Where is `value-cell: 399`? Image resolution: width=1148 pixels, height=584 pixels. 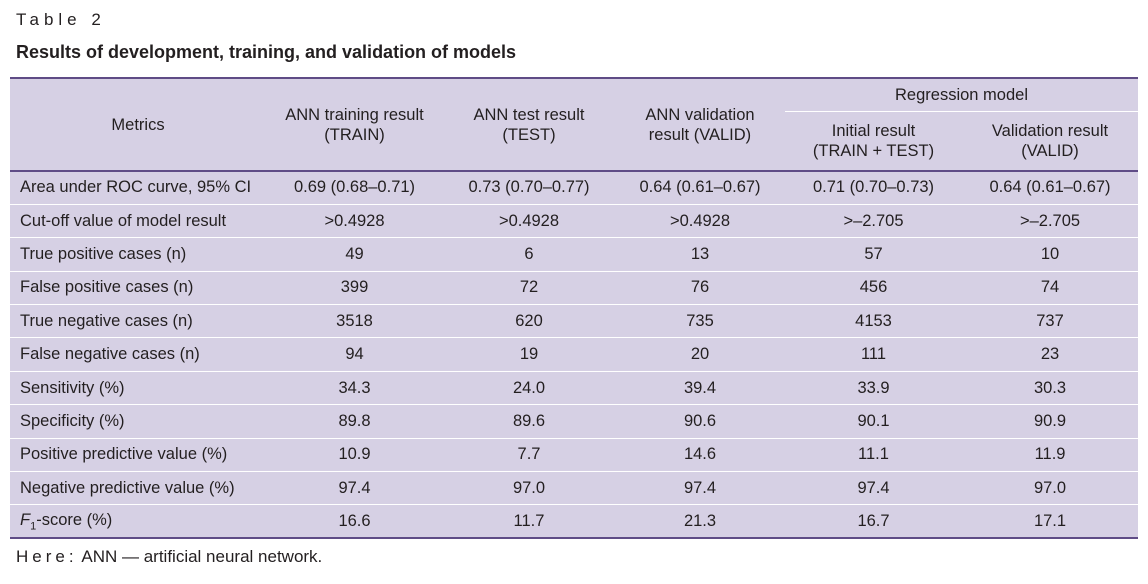 value-cell: 399 is located at coordinates (354, 287).